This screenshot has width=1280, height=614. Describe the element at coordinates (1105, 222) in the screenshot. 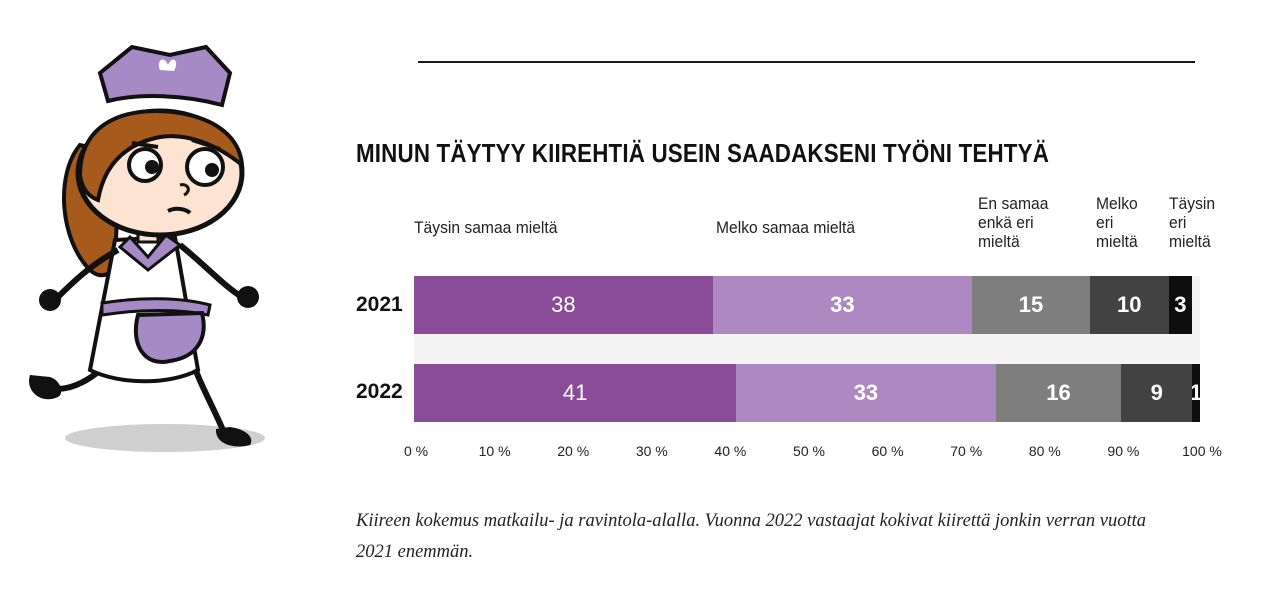

I see `legend-4-line-2: eri` at that location.